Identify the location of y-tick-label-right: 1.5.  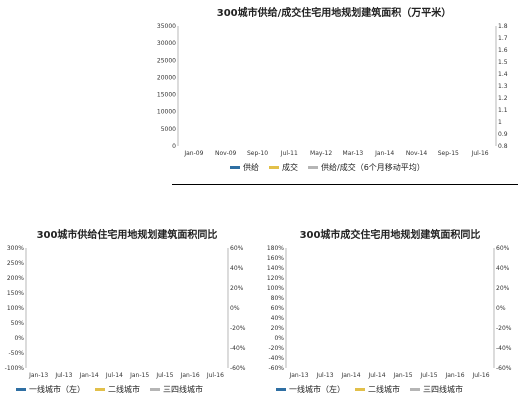
(503, 62).